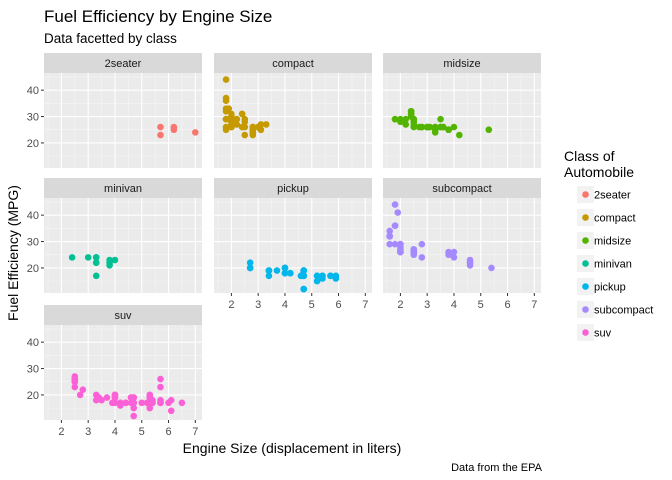  I want to click on facet-2seater: 2seater 20 30 40, so click(114, 110).